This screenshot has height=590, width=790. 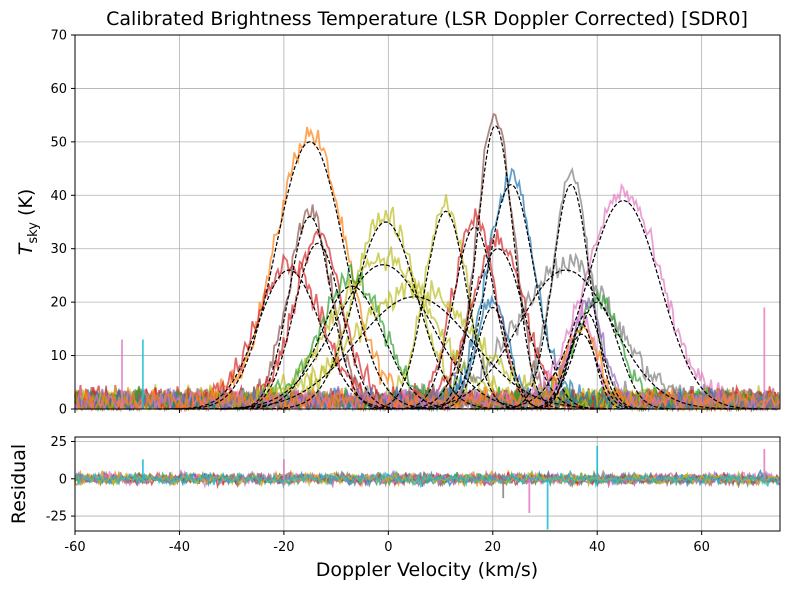 I want to click on residual-axes-frame, so click(x=427, y=484).